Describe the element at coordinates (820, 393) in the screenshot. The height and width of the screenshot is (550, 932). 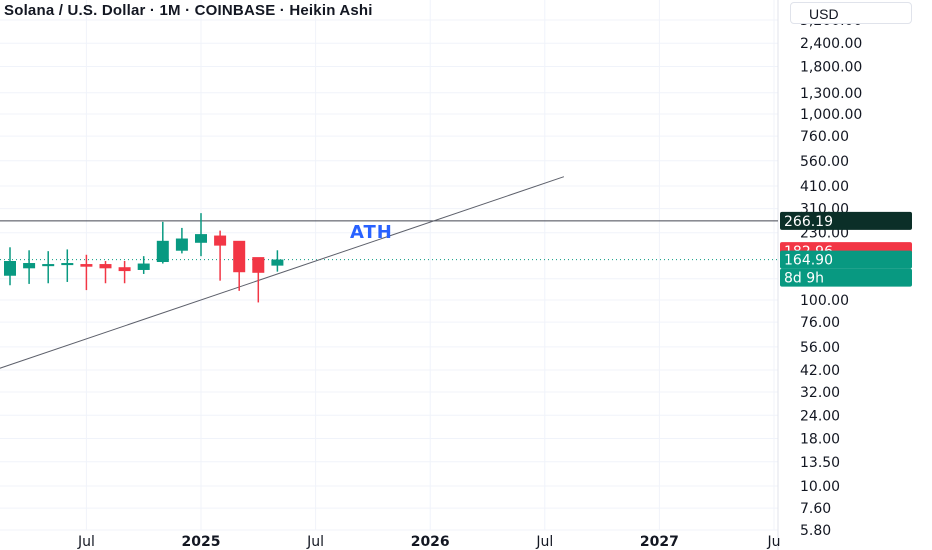
I see `price-tick-label: 32.00` at that location.